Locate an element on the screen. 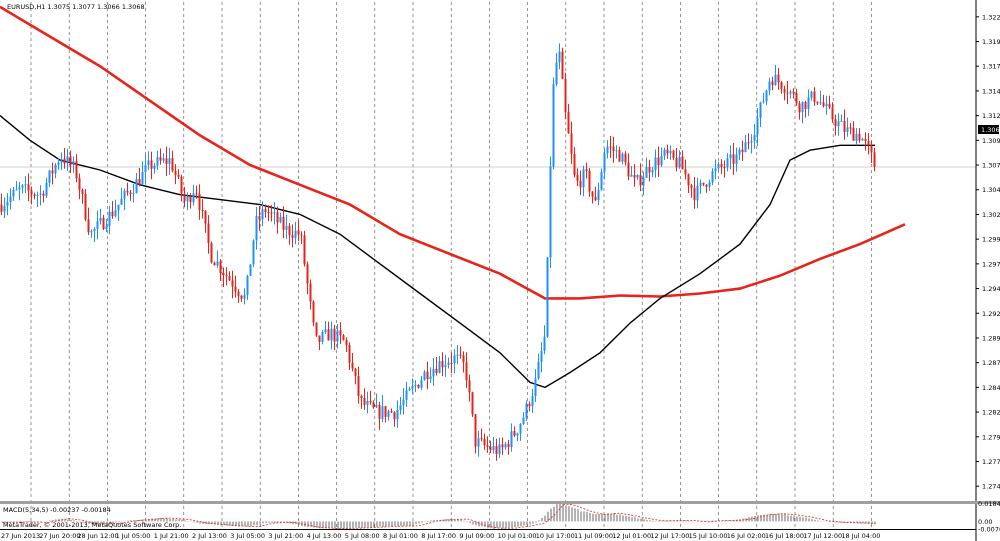  time-tick-label: 16 Jul 18:00 is located at coordinates (784, 536).